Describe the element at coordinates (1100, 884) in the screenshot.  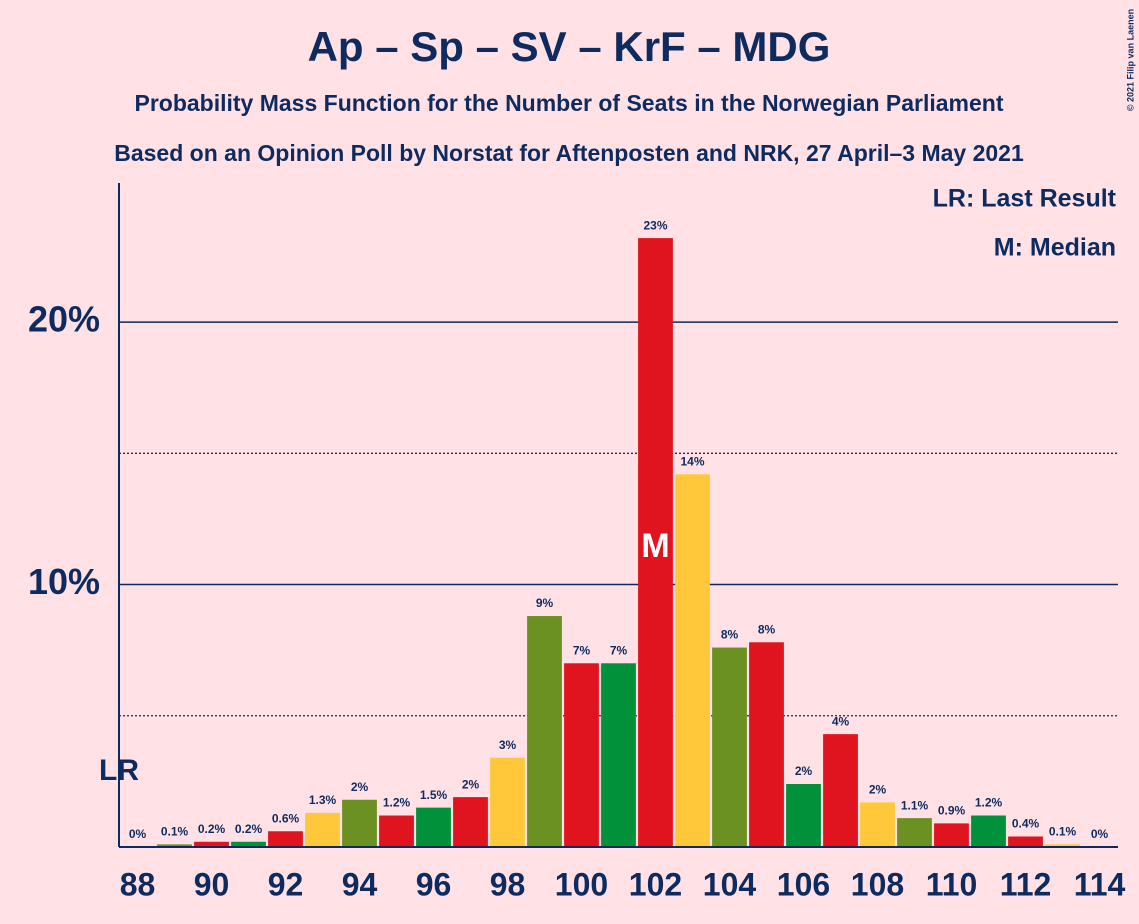
I see `x-tick-label: 114` at that location.